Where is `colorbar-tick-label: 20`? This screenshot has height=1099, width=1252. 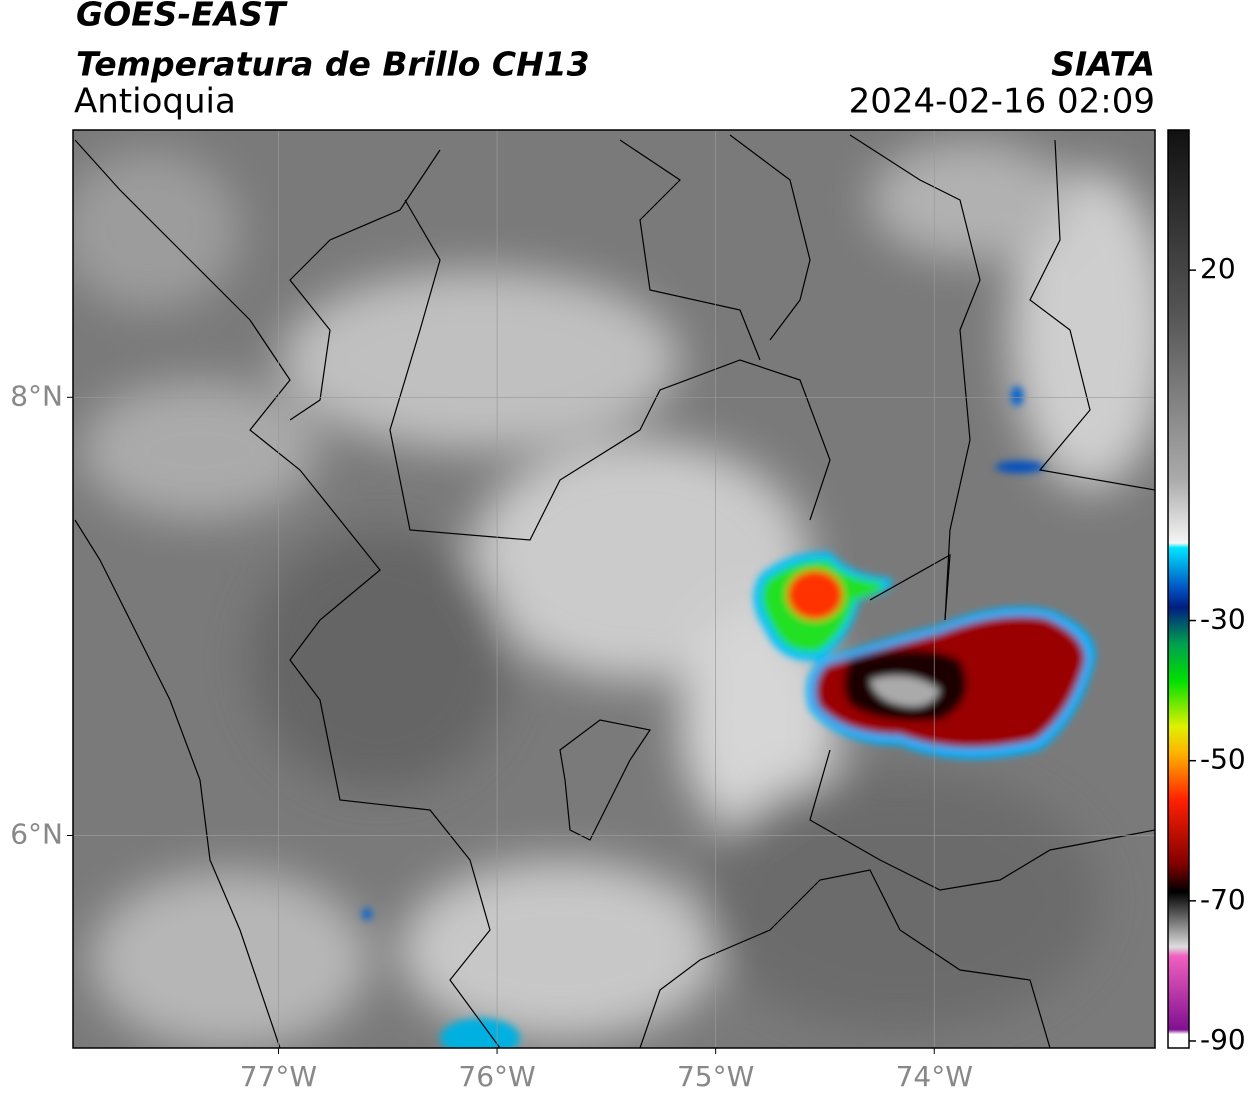 colorbar-tick-label: 20 is located at coordinates (1218, 268).